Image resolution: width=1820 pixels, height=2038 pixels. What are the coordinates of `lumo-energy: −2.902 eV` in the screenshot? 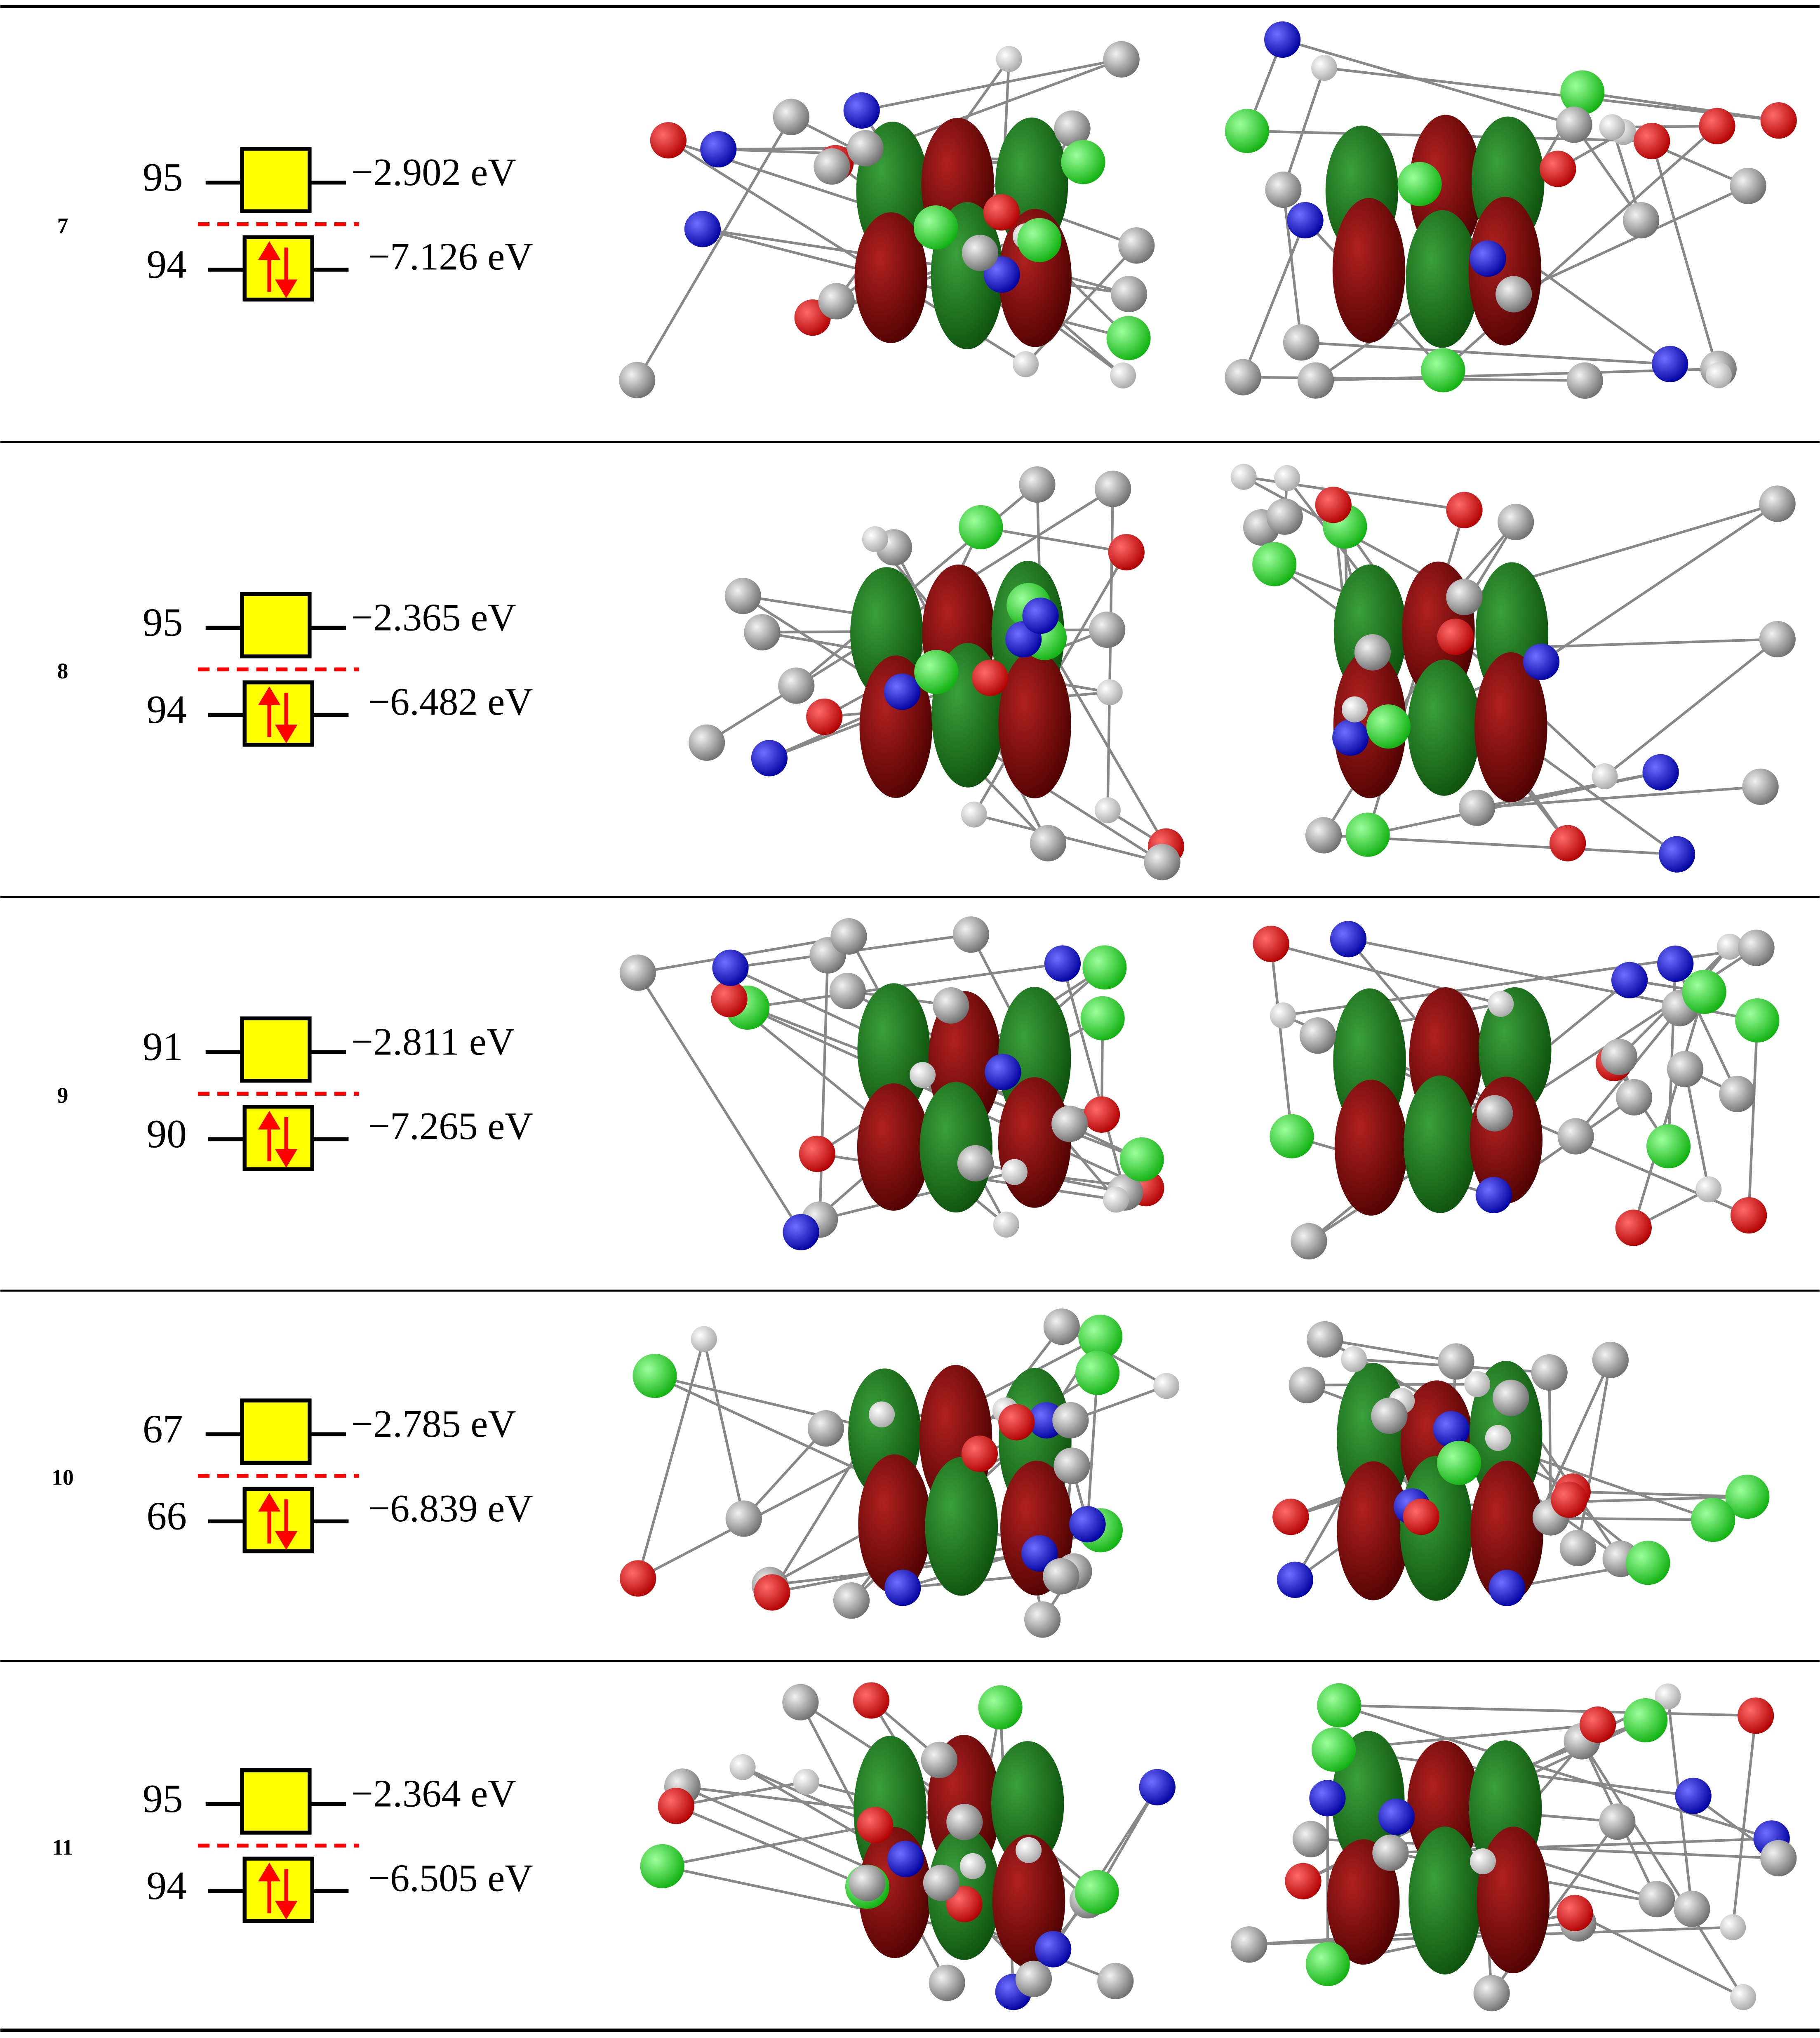 It's located at (433, 172).